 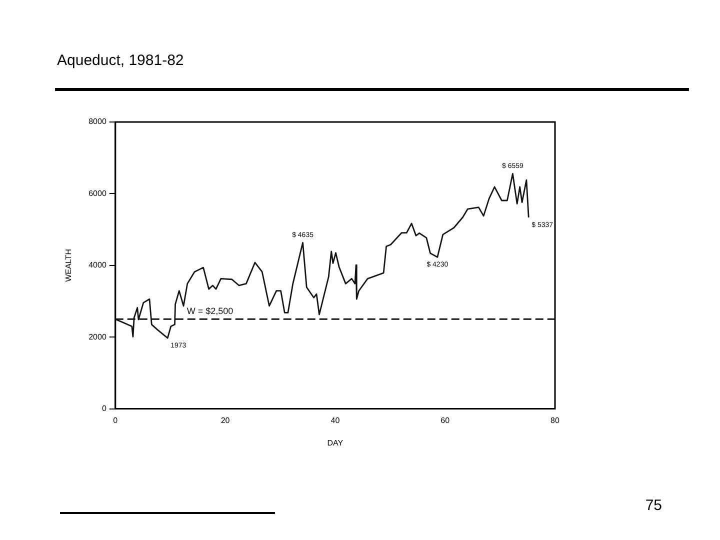 I want to click on chart-title: Aqueduct, 1981-82, so click(x=120, y=60).